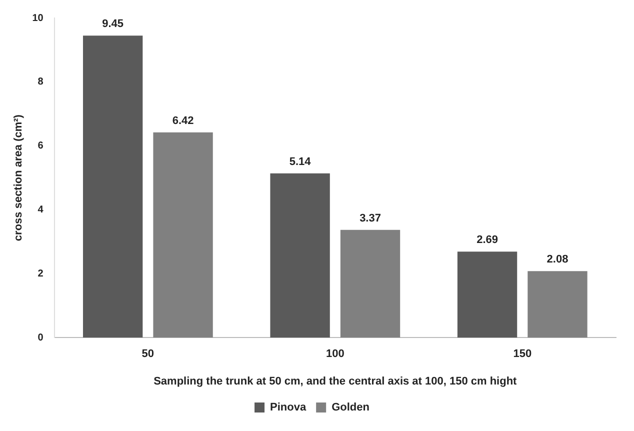 The height and width of the screenshot is (431, 634). Describe the element at coordinates (41, 274) in the screenshot. I see `y-tick-label: 2` at that location.